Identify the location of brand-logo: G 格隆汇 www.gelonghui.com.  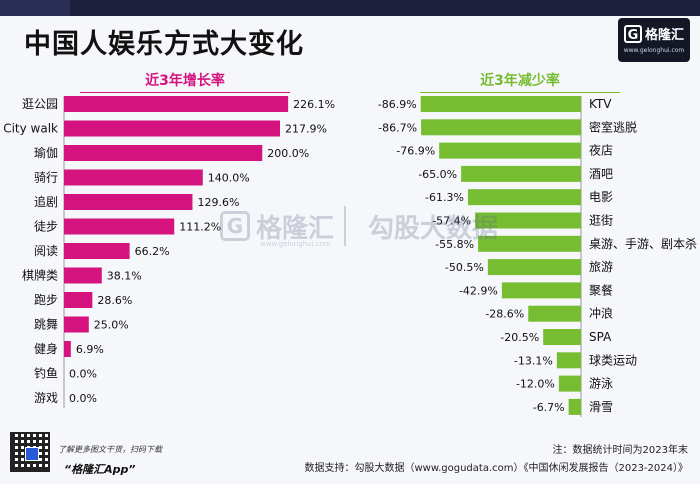
(654, 40).